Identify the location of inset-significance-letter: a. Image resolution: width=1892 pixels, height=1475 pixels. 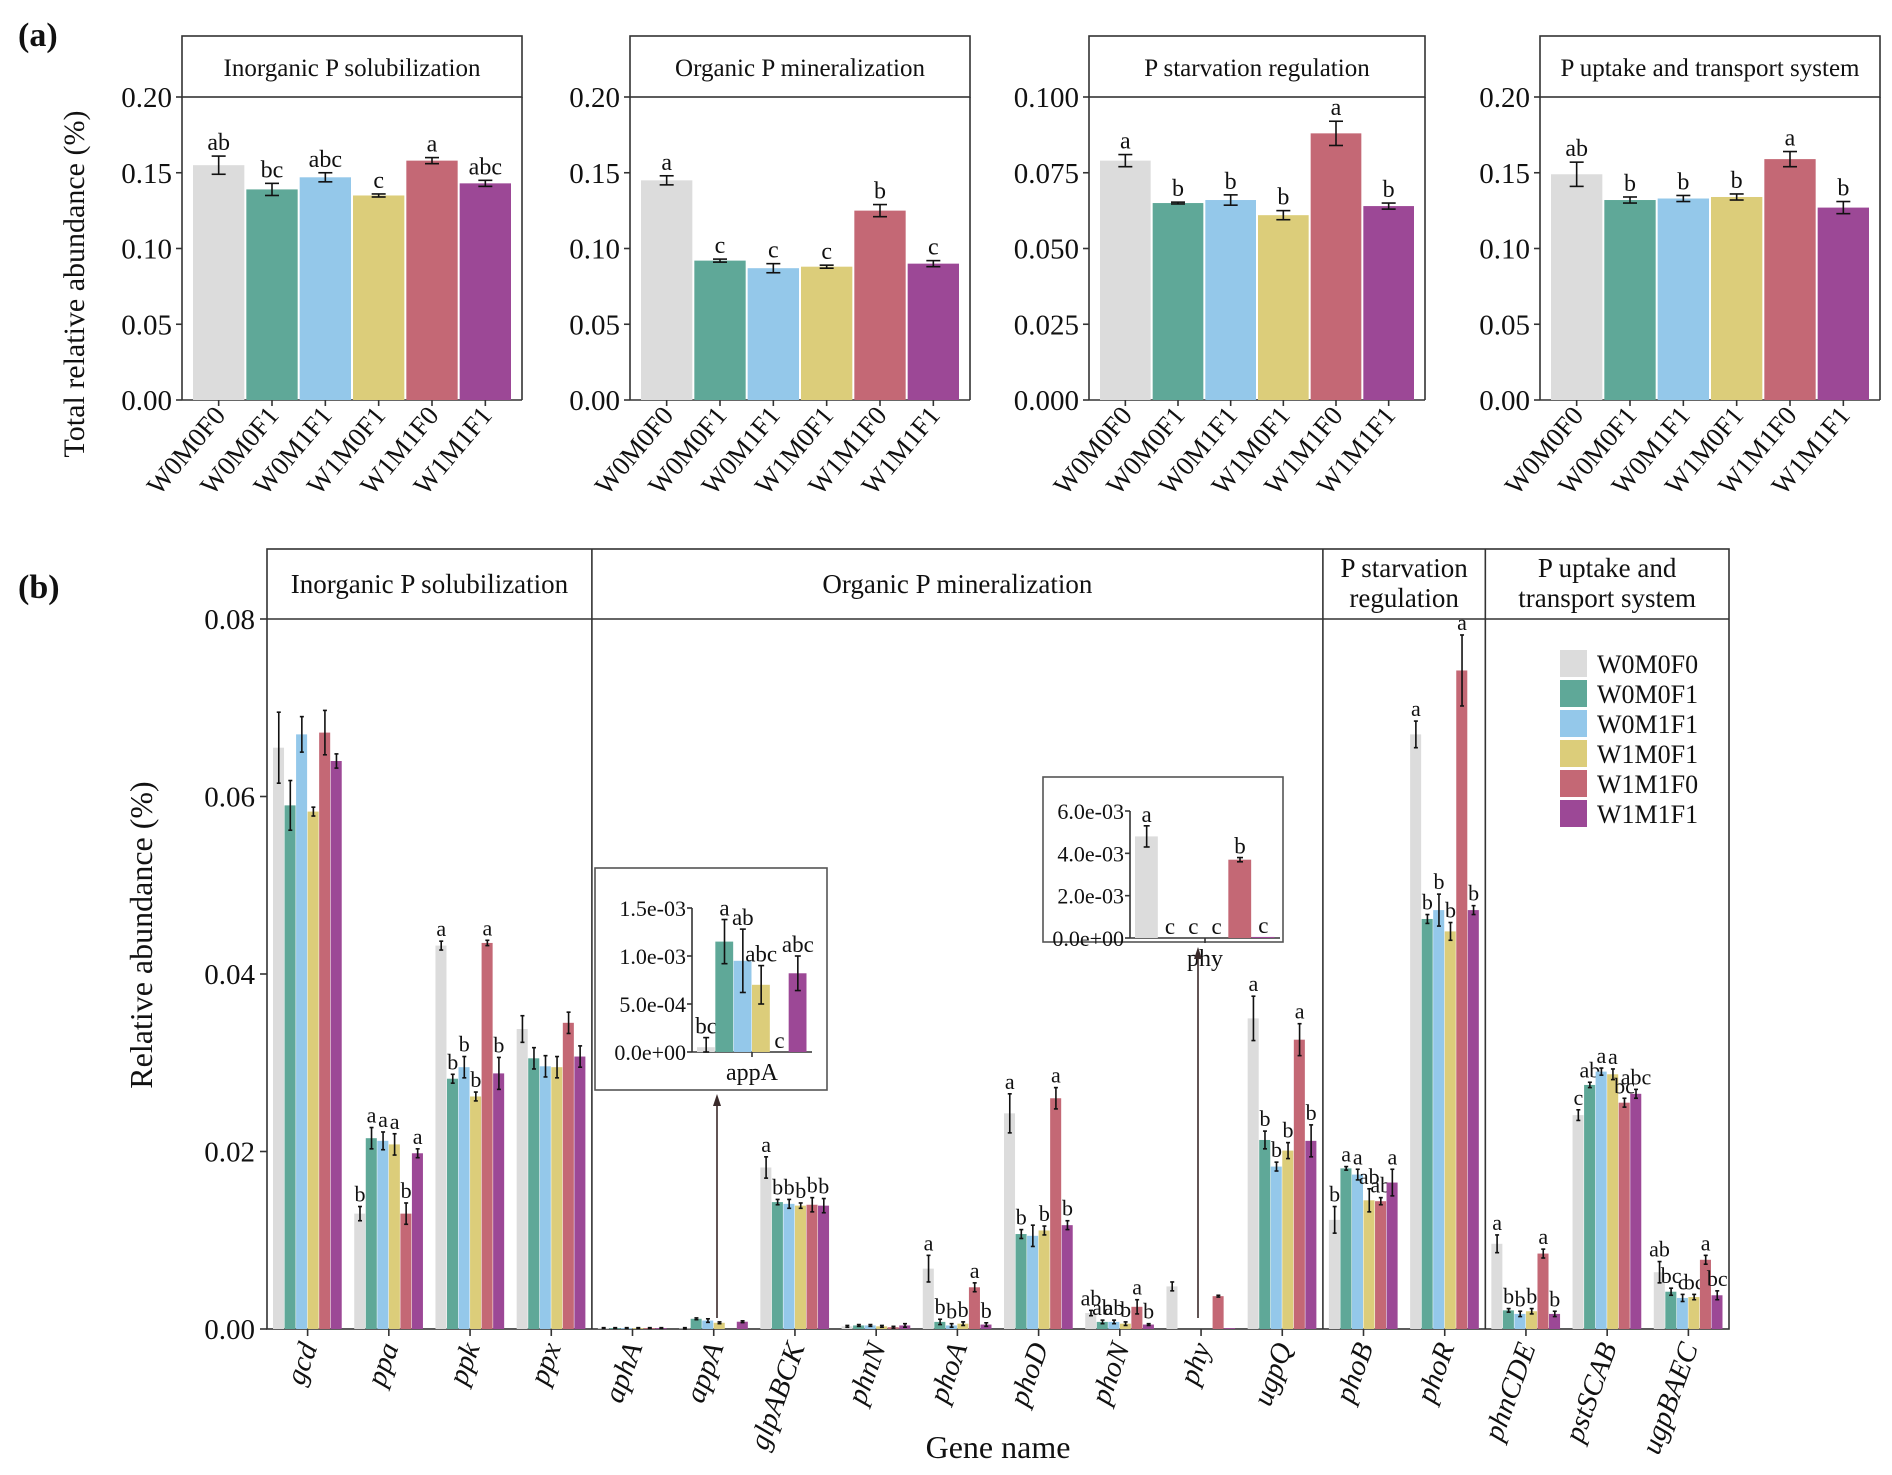
(724, 908).